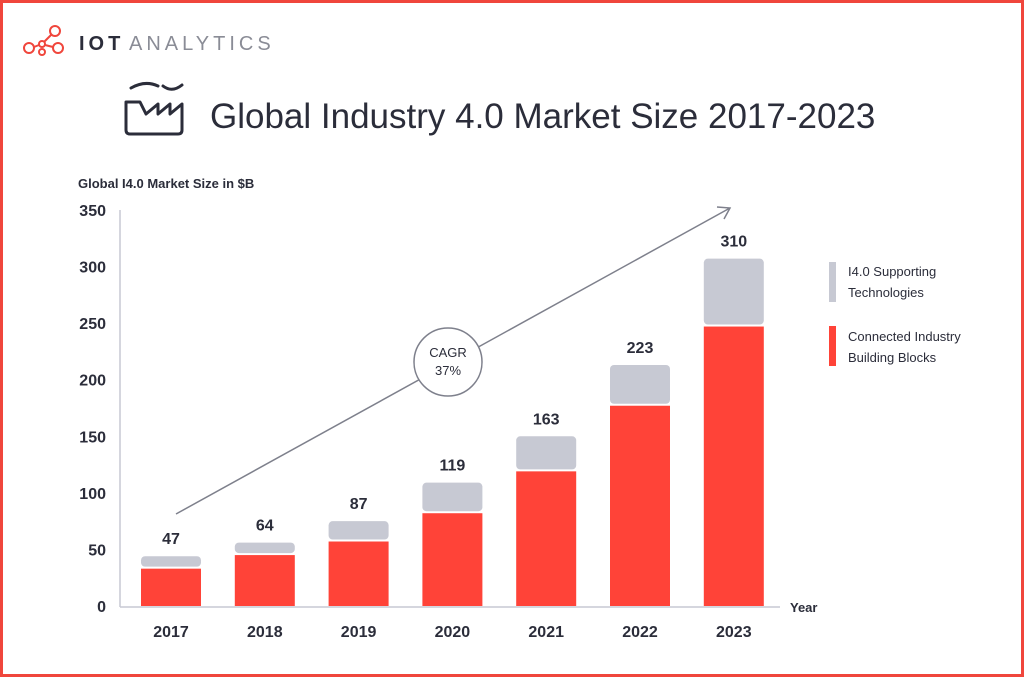 The image size is (1024, 677). I want to click on factory-icon, so click(154, 108).